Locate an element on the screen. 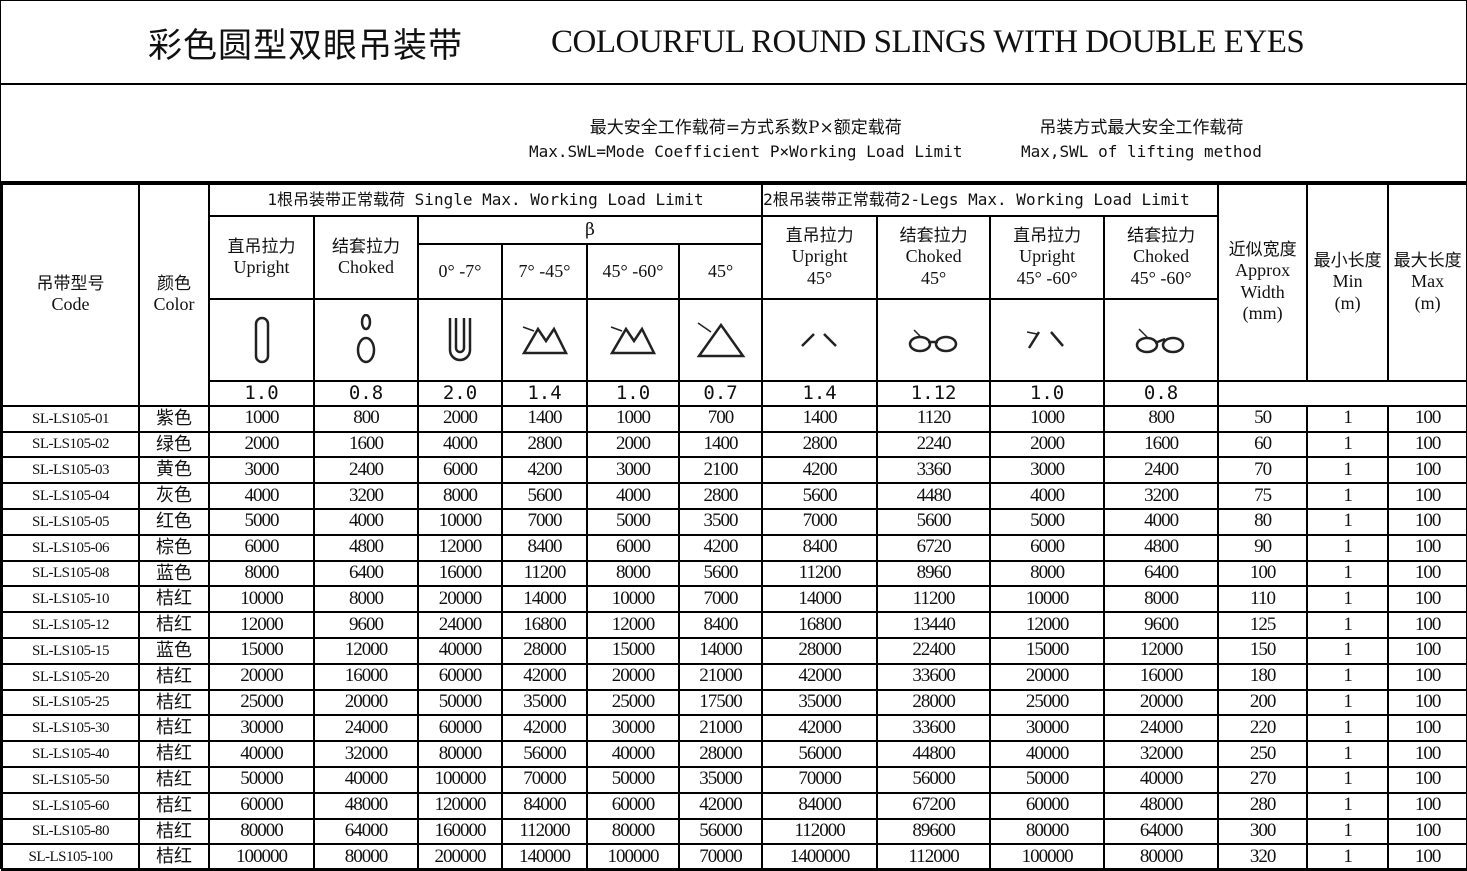 This screenshot has width=1467, height=871. title-en: COLOURFUL ROUND SLINGS WITH DOUBLE EYES is located at coordinates (928, 41).